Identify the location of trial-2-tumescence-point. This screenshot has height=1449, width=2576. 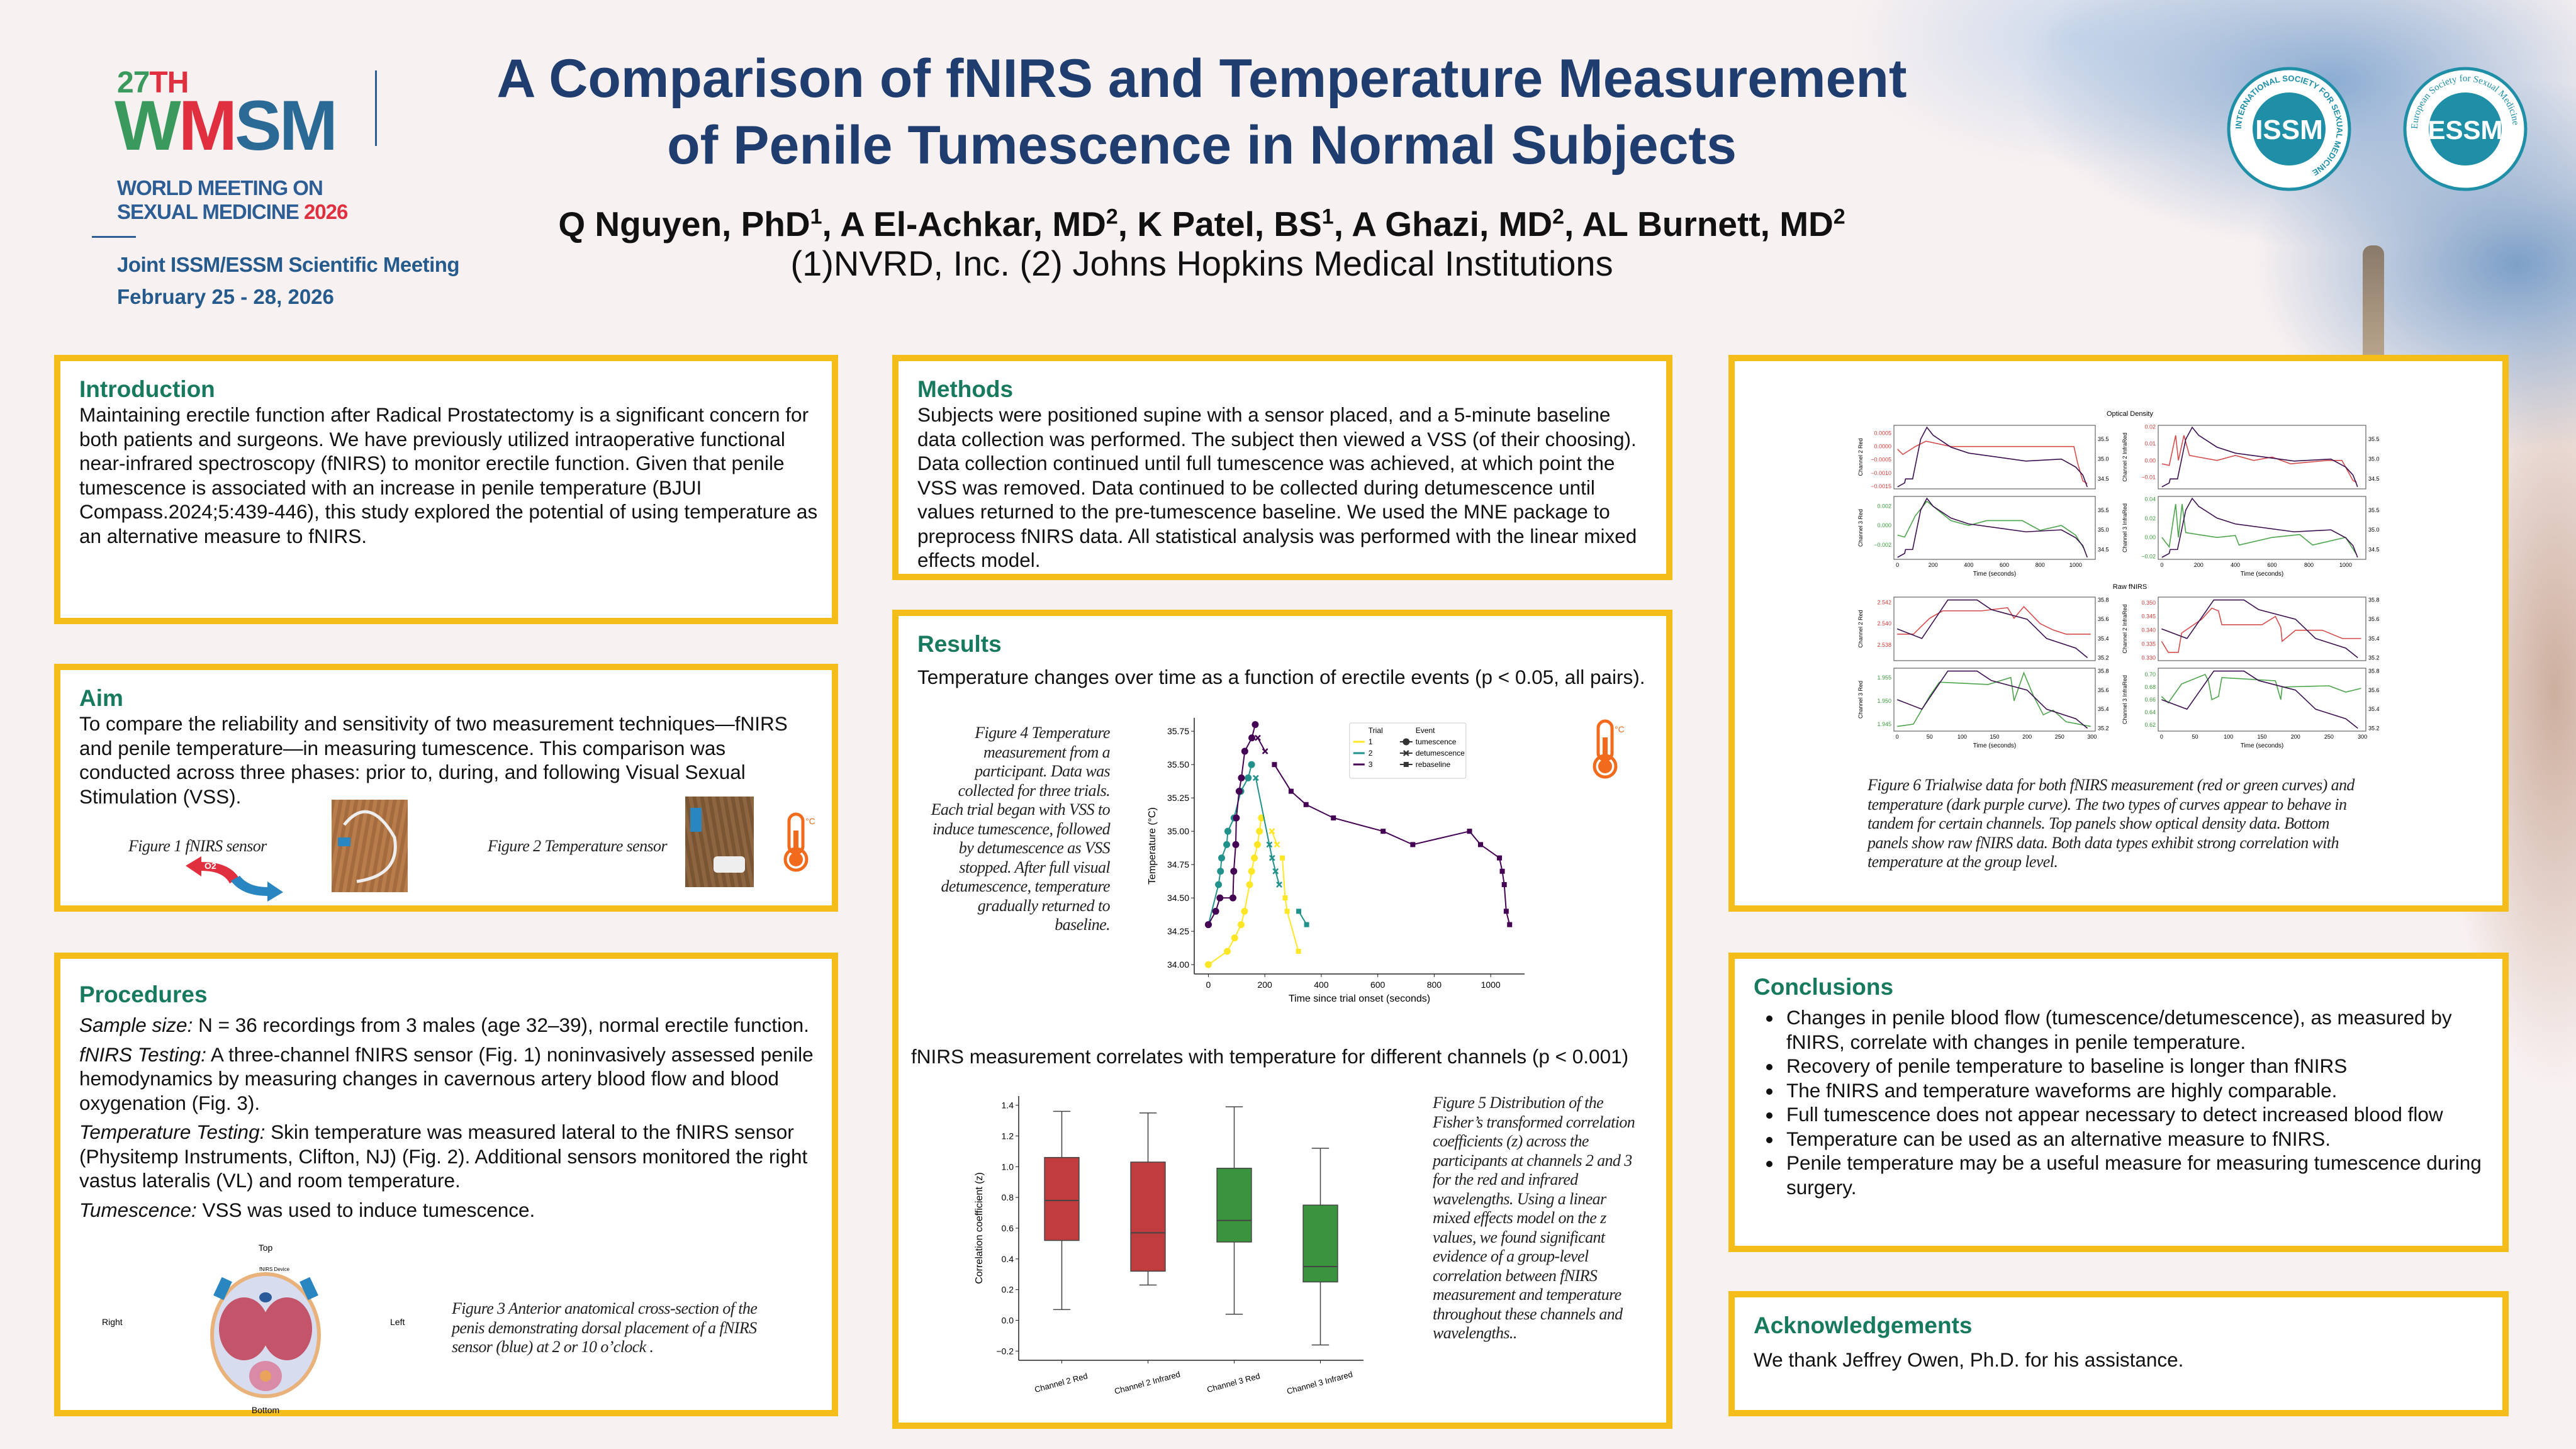
(1251, 764).